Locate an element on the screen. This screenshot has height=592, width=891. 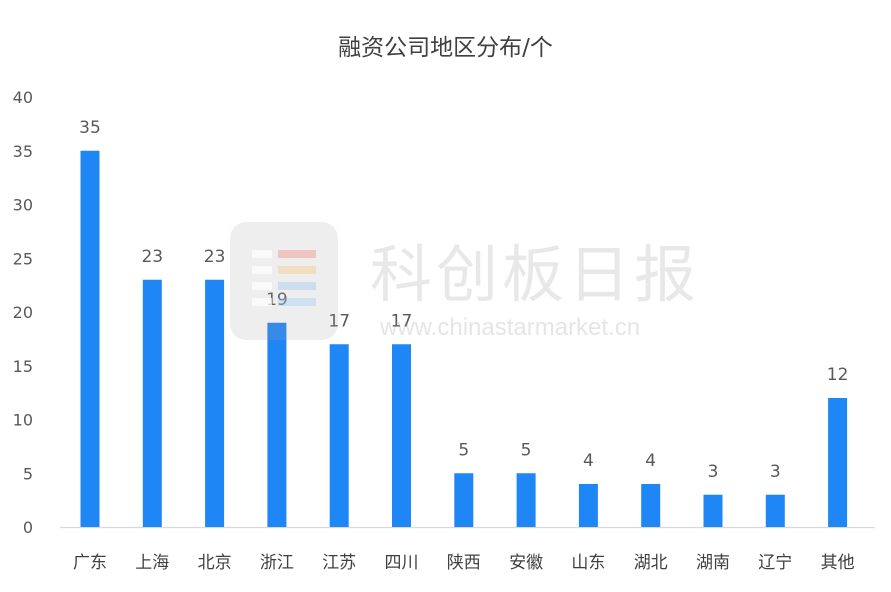
x-tick-label: 辽宁 is located at coordinates (775, 563).